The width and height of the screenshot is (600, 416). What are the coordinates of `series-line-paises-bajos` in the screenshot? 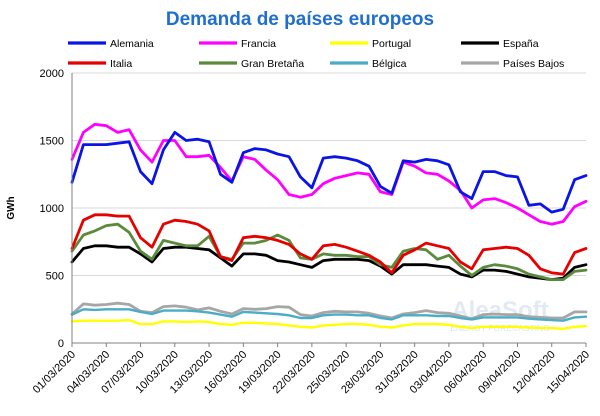 It's located at (329, 311).